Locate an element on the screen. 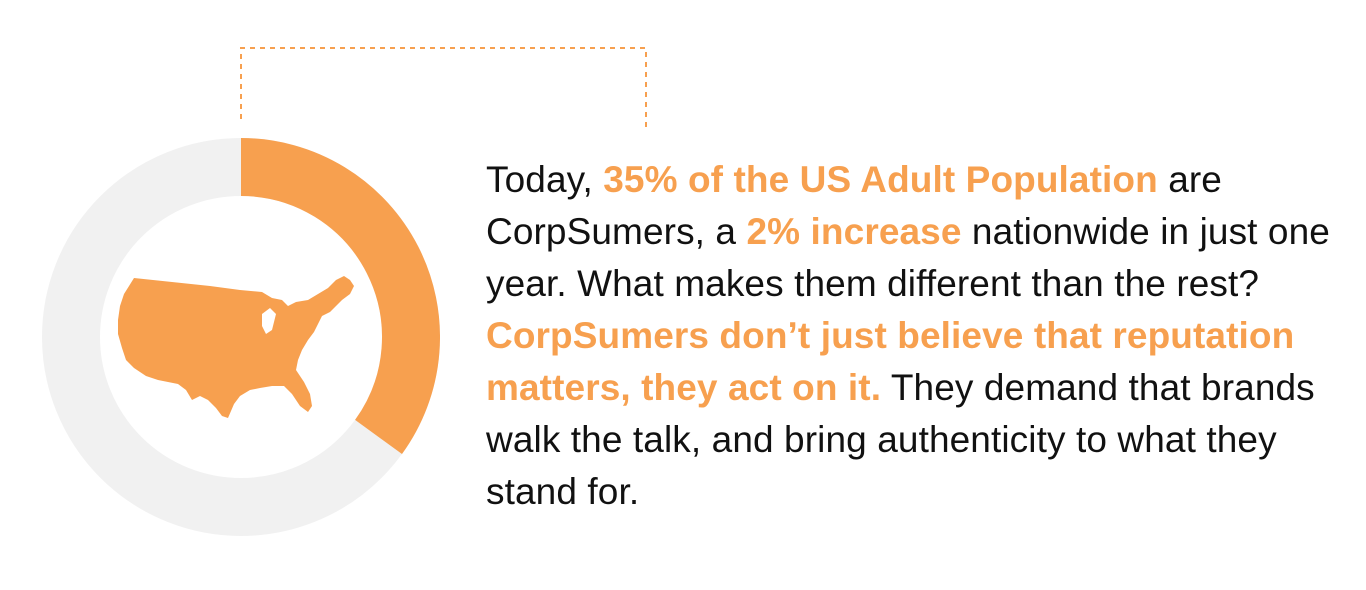  us-map-icon is located at coordinates (236, 347).